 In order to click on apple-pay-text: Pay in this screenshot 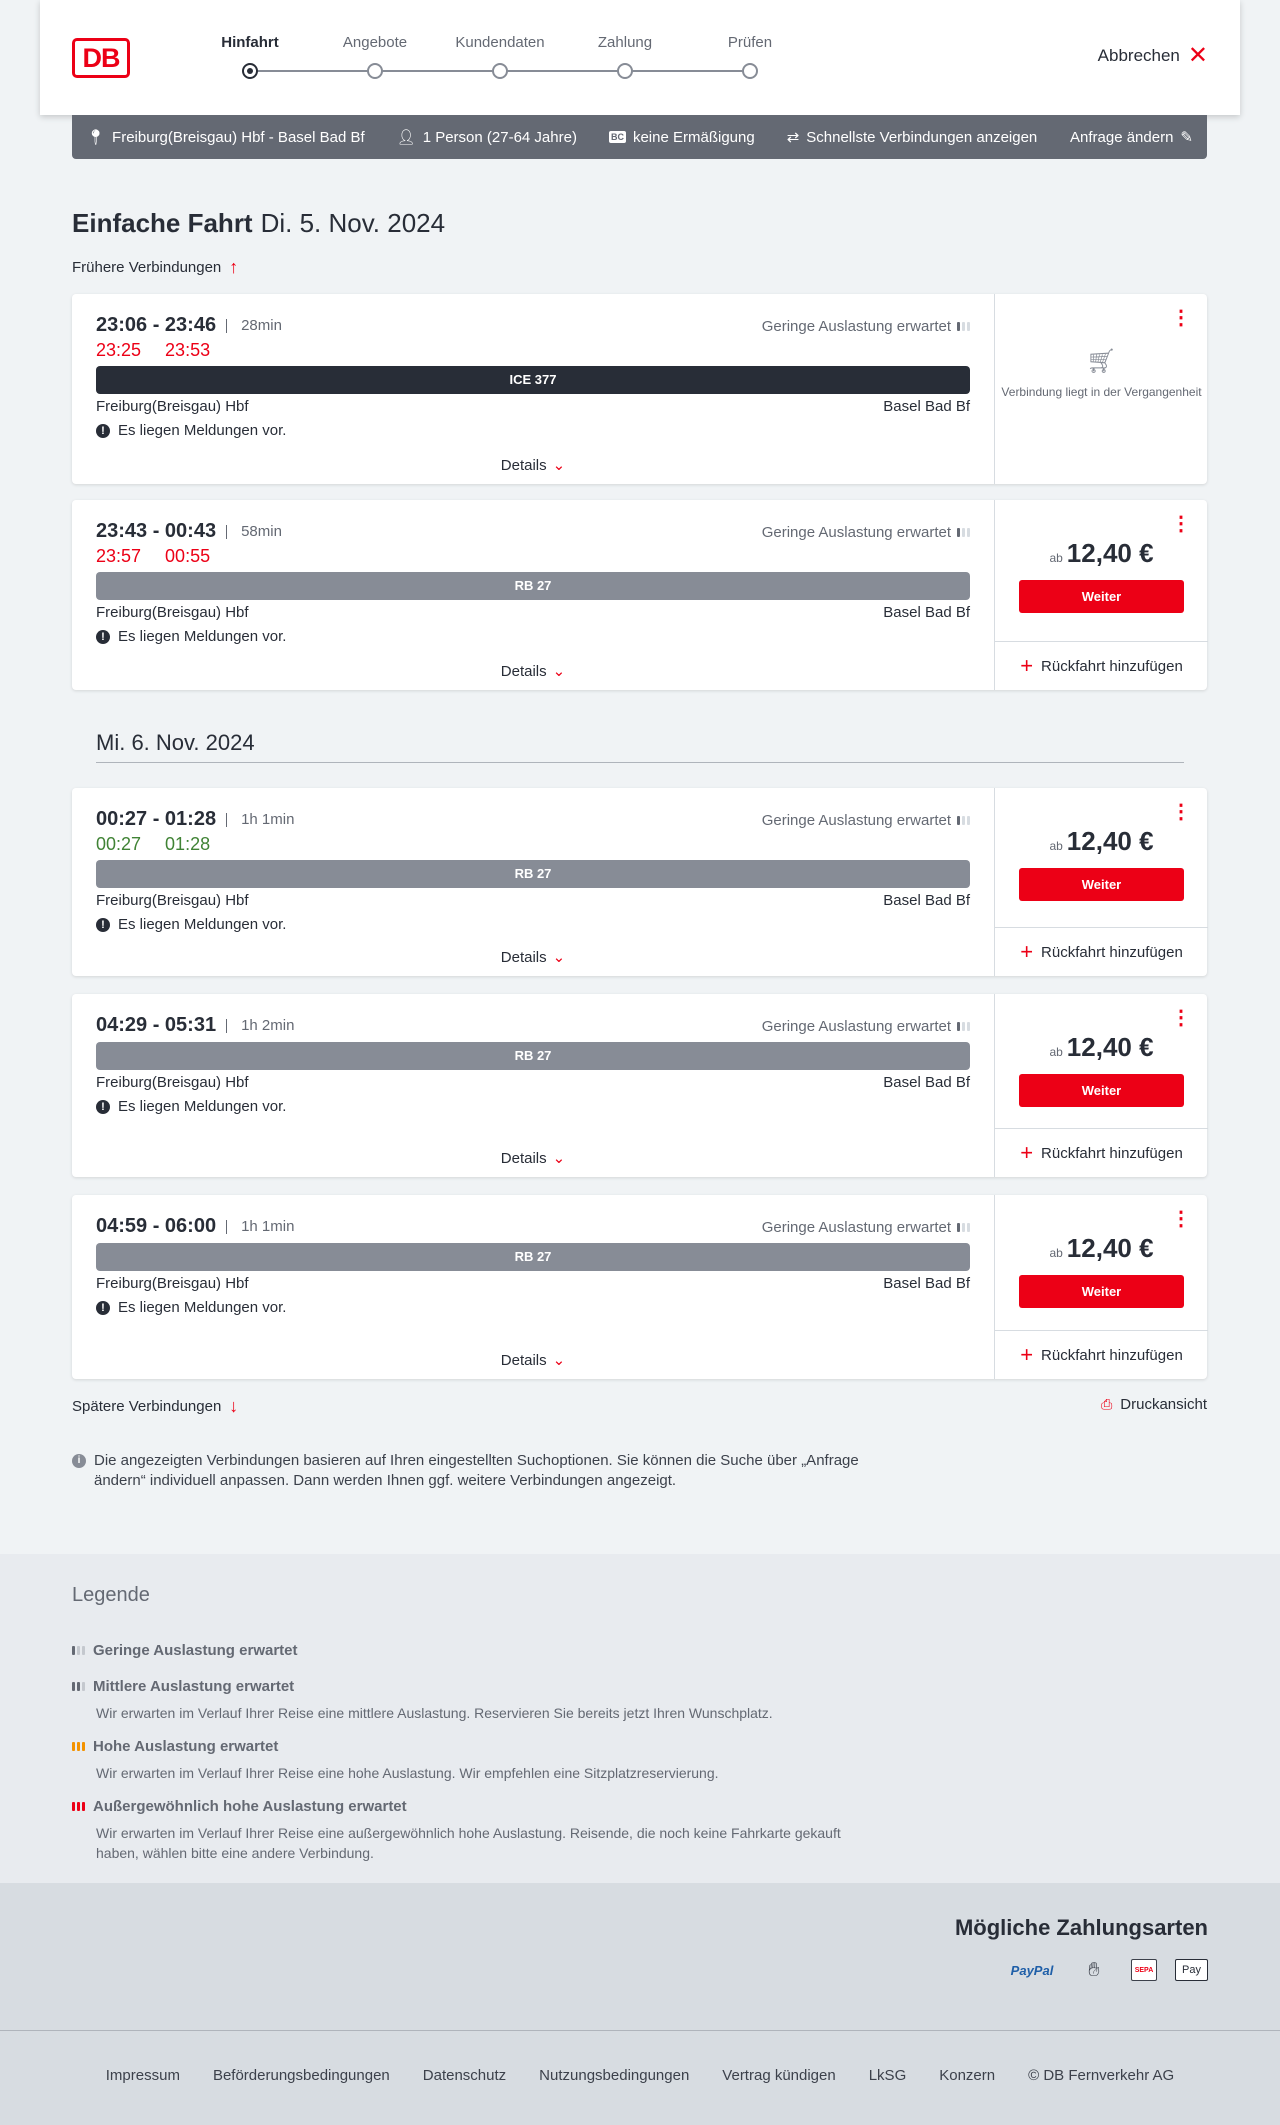, I will do `click(1191, 1970)`.